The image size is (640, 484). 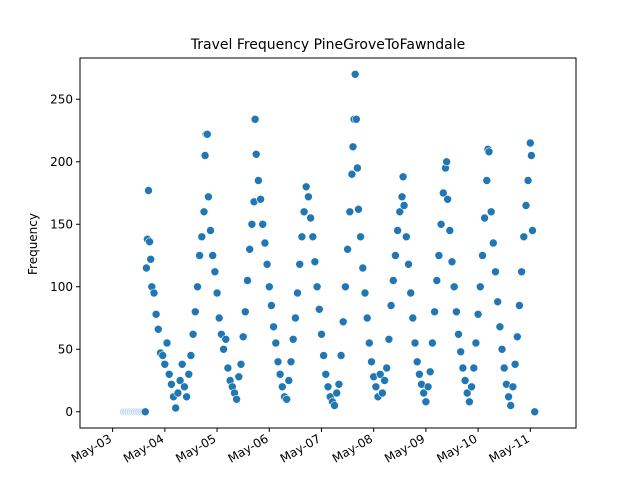 What do you see at coordinates (33, 244) in the screenshot?
I see `y-axis-label: Frequency` at bounding box center [33, 244].